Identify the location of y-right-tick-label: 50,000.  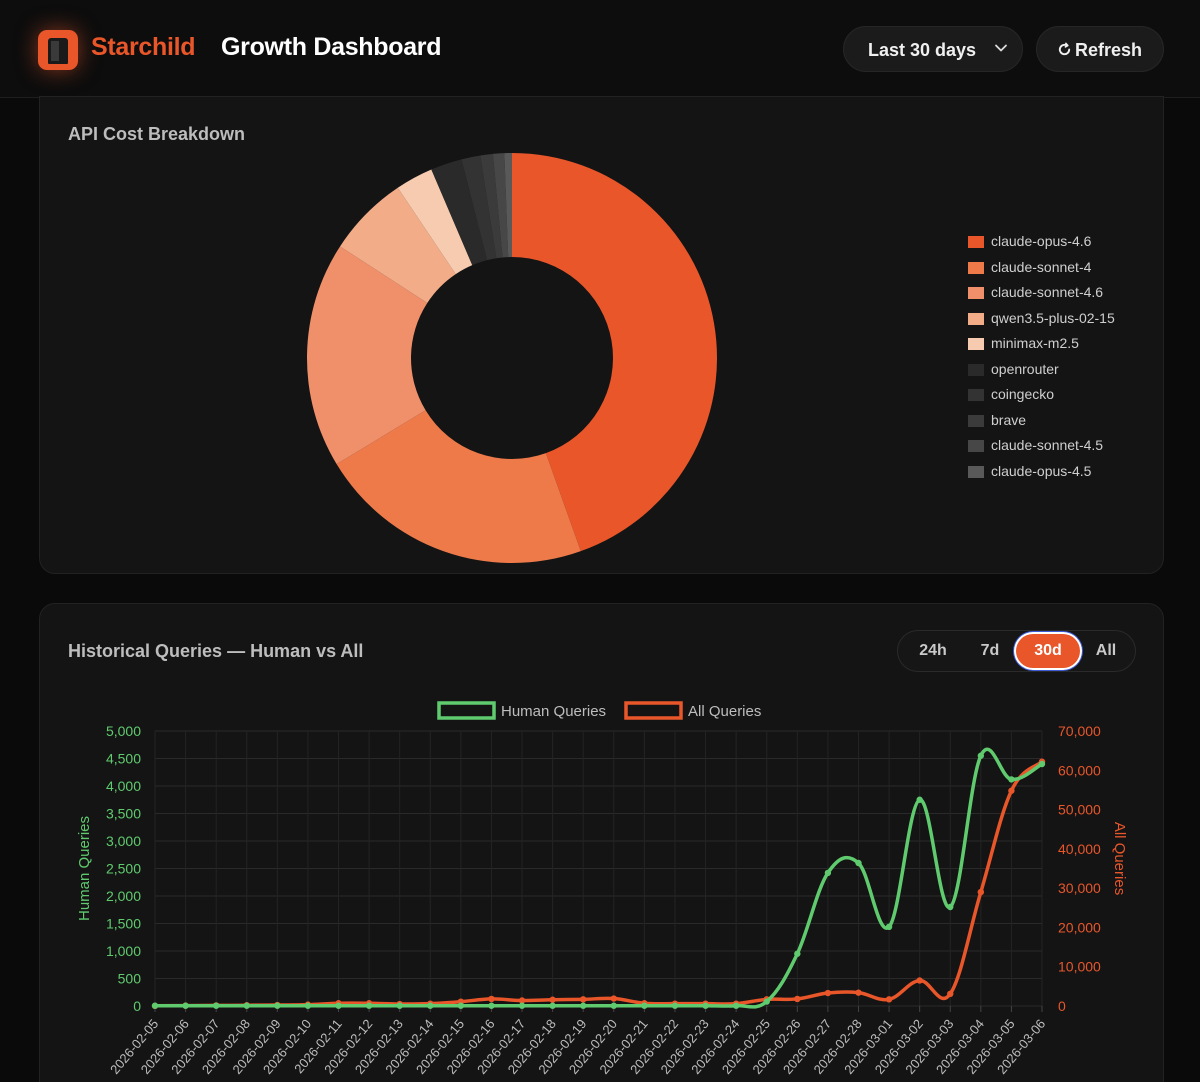
(1079, 810).